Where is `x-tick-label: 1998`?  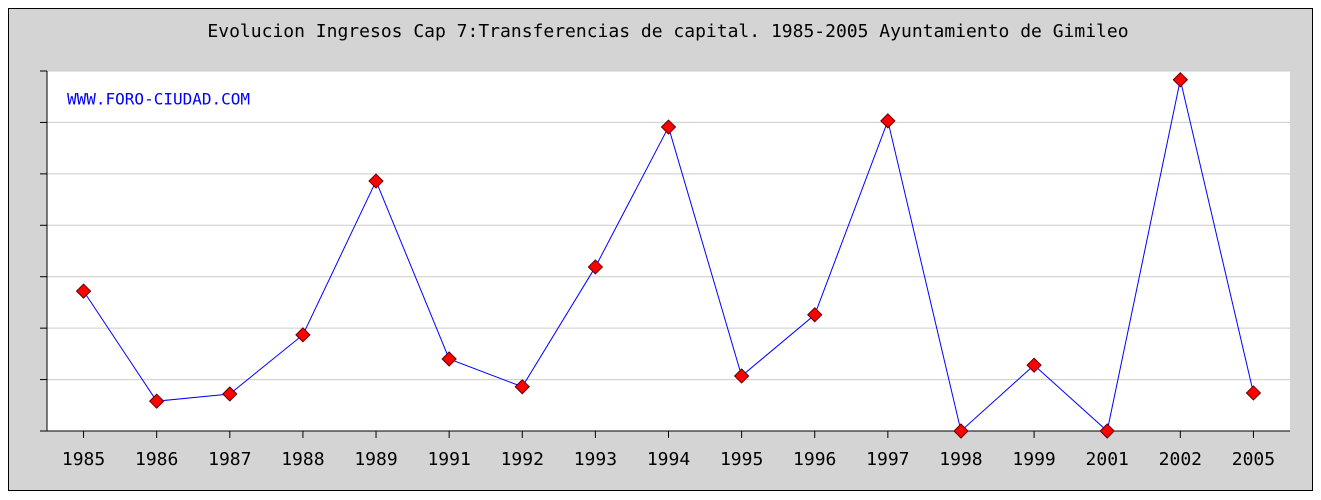
x-tick-label: 1998 is located at coordinates (960, 459).